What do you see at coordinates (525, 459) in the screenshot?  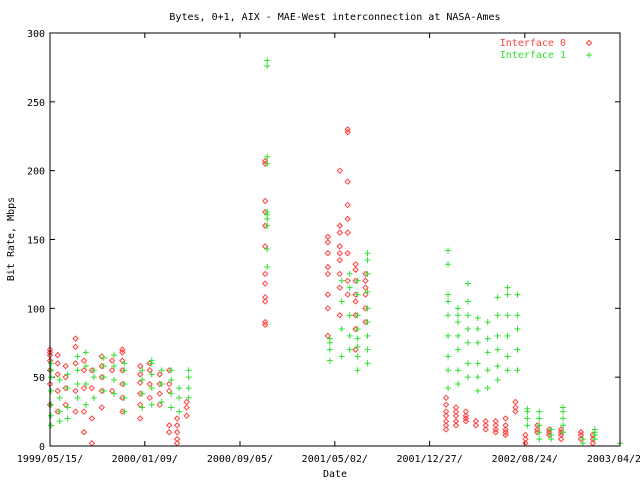 I see `x-tick-label: 2002/08/24/` at bounding box center [525, 459].